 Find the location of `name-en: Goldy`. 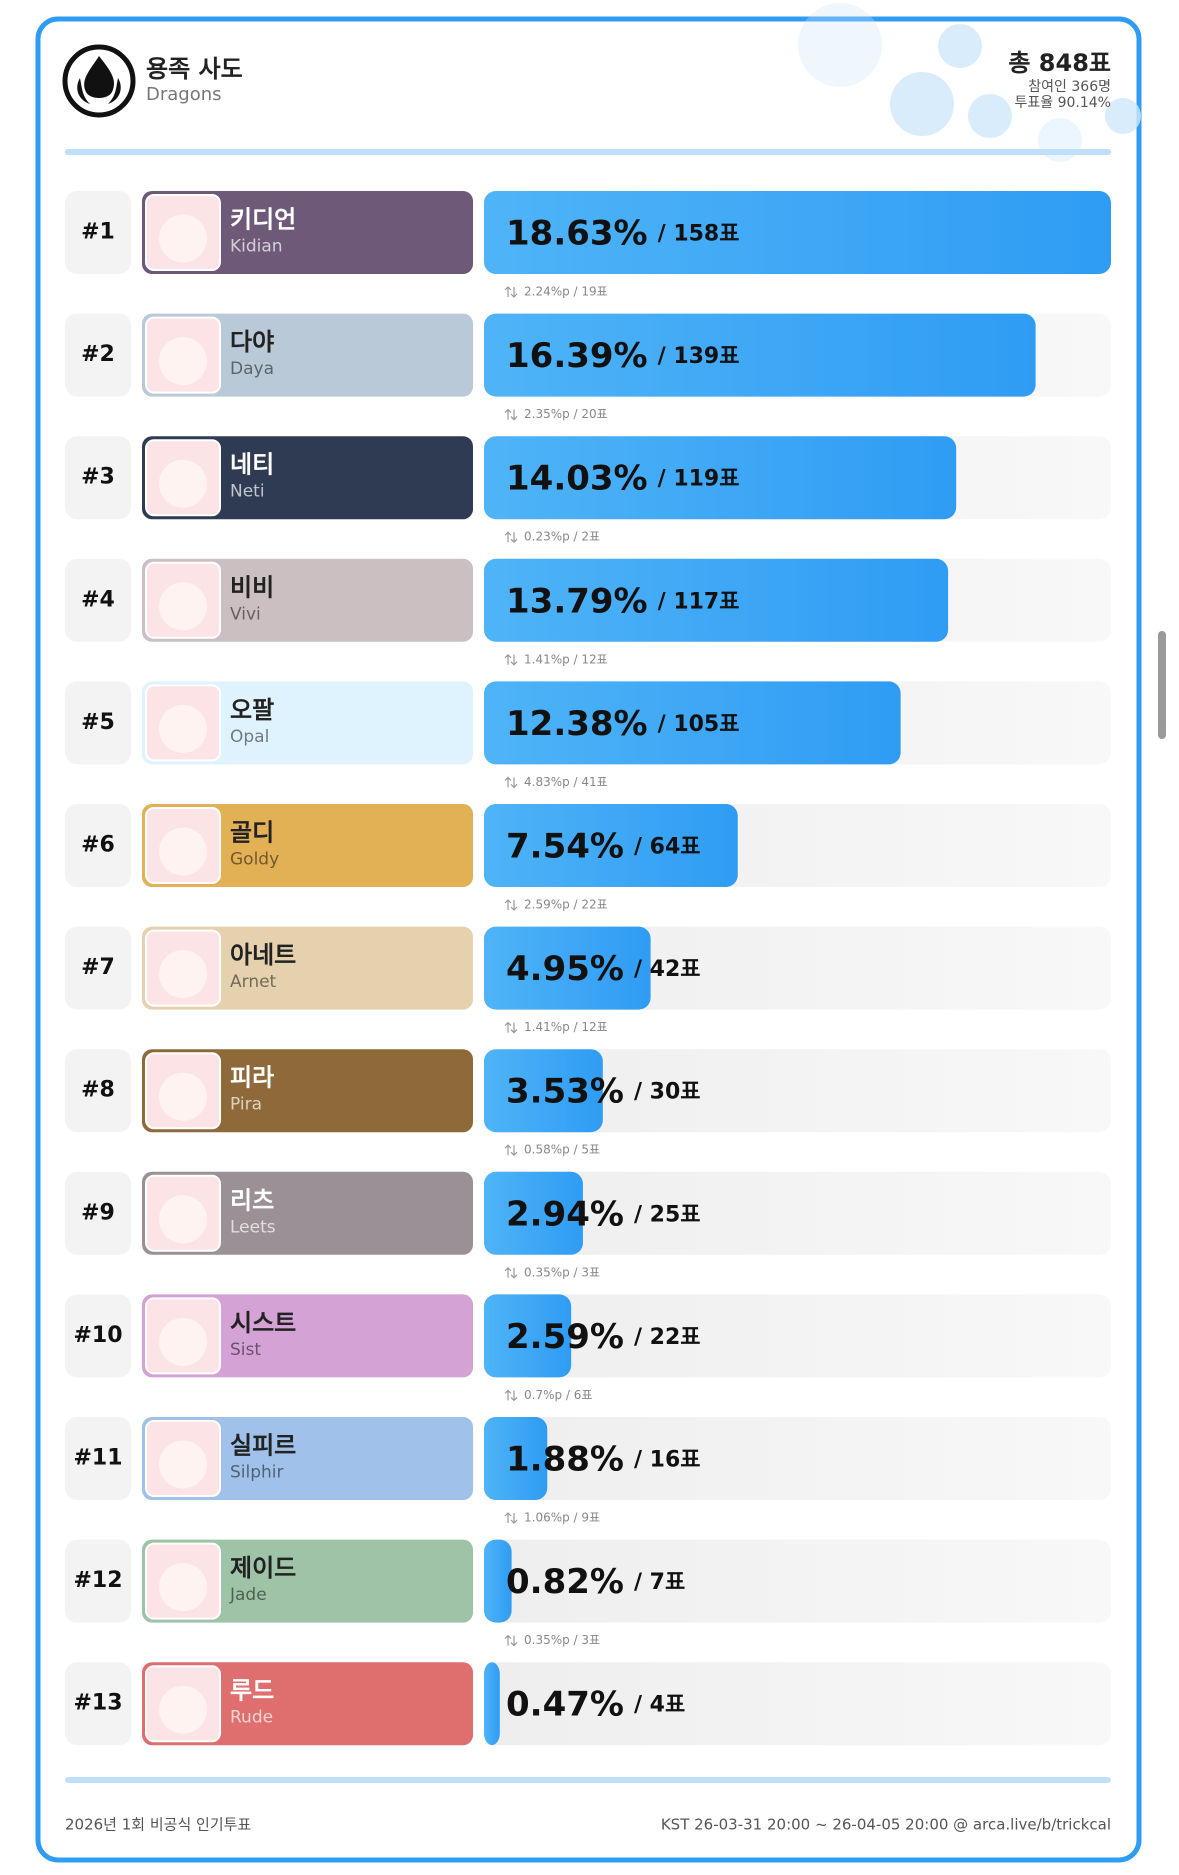

name-en: Goldy is located at coordinates (254, 860).